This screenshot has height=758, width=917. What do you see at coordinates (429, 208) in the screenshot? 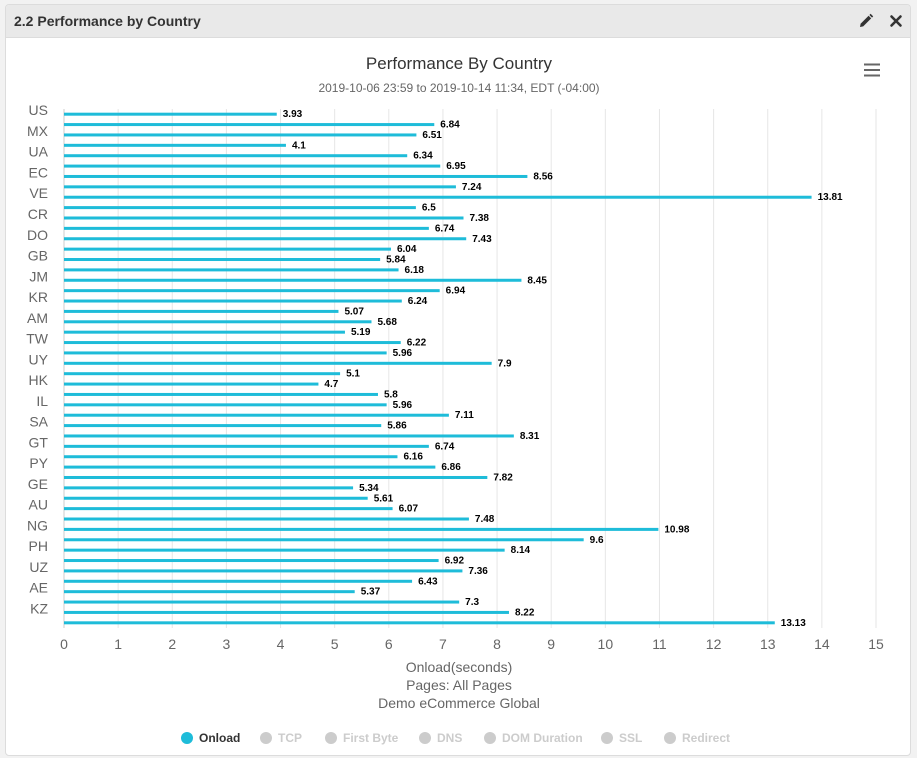
I see `bar-data-label: 6.5` at bounding box center [429, 208].